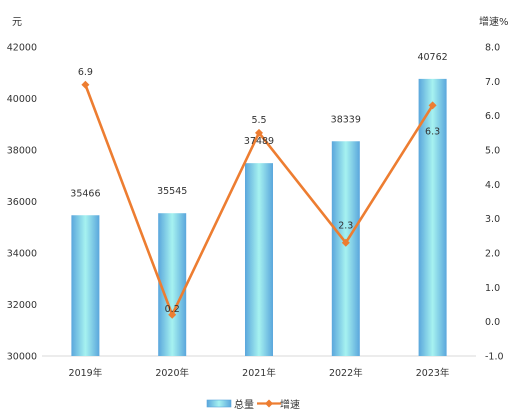 The image size is (518, 415). What do you see at coordinates (433, 373) in the screenshot?
I see `x-tick-label: 2023年` at bounding box center [433, 373].